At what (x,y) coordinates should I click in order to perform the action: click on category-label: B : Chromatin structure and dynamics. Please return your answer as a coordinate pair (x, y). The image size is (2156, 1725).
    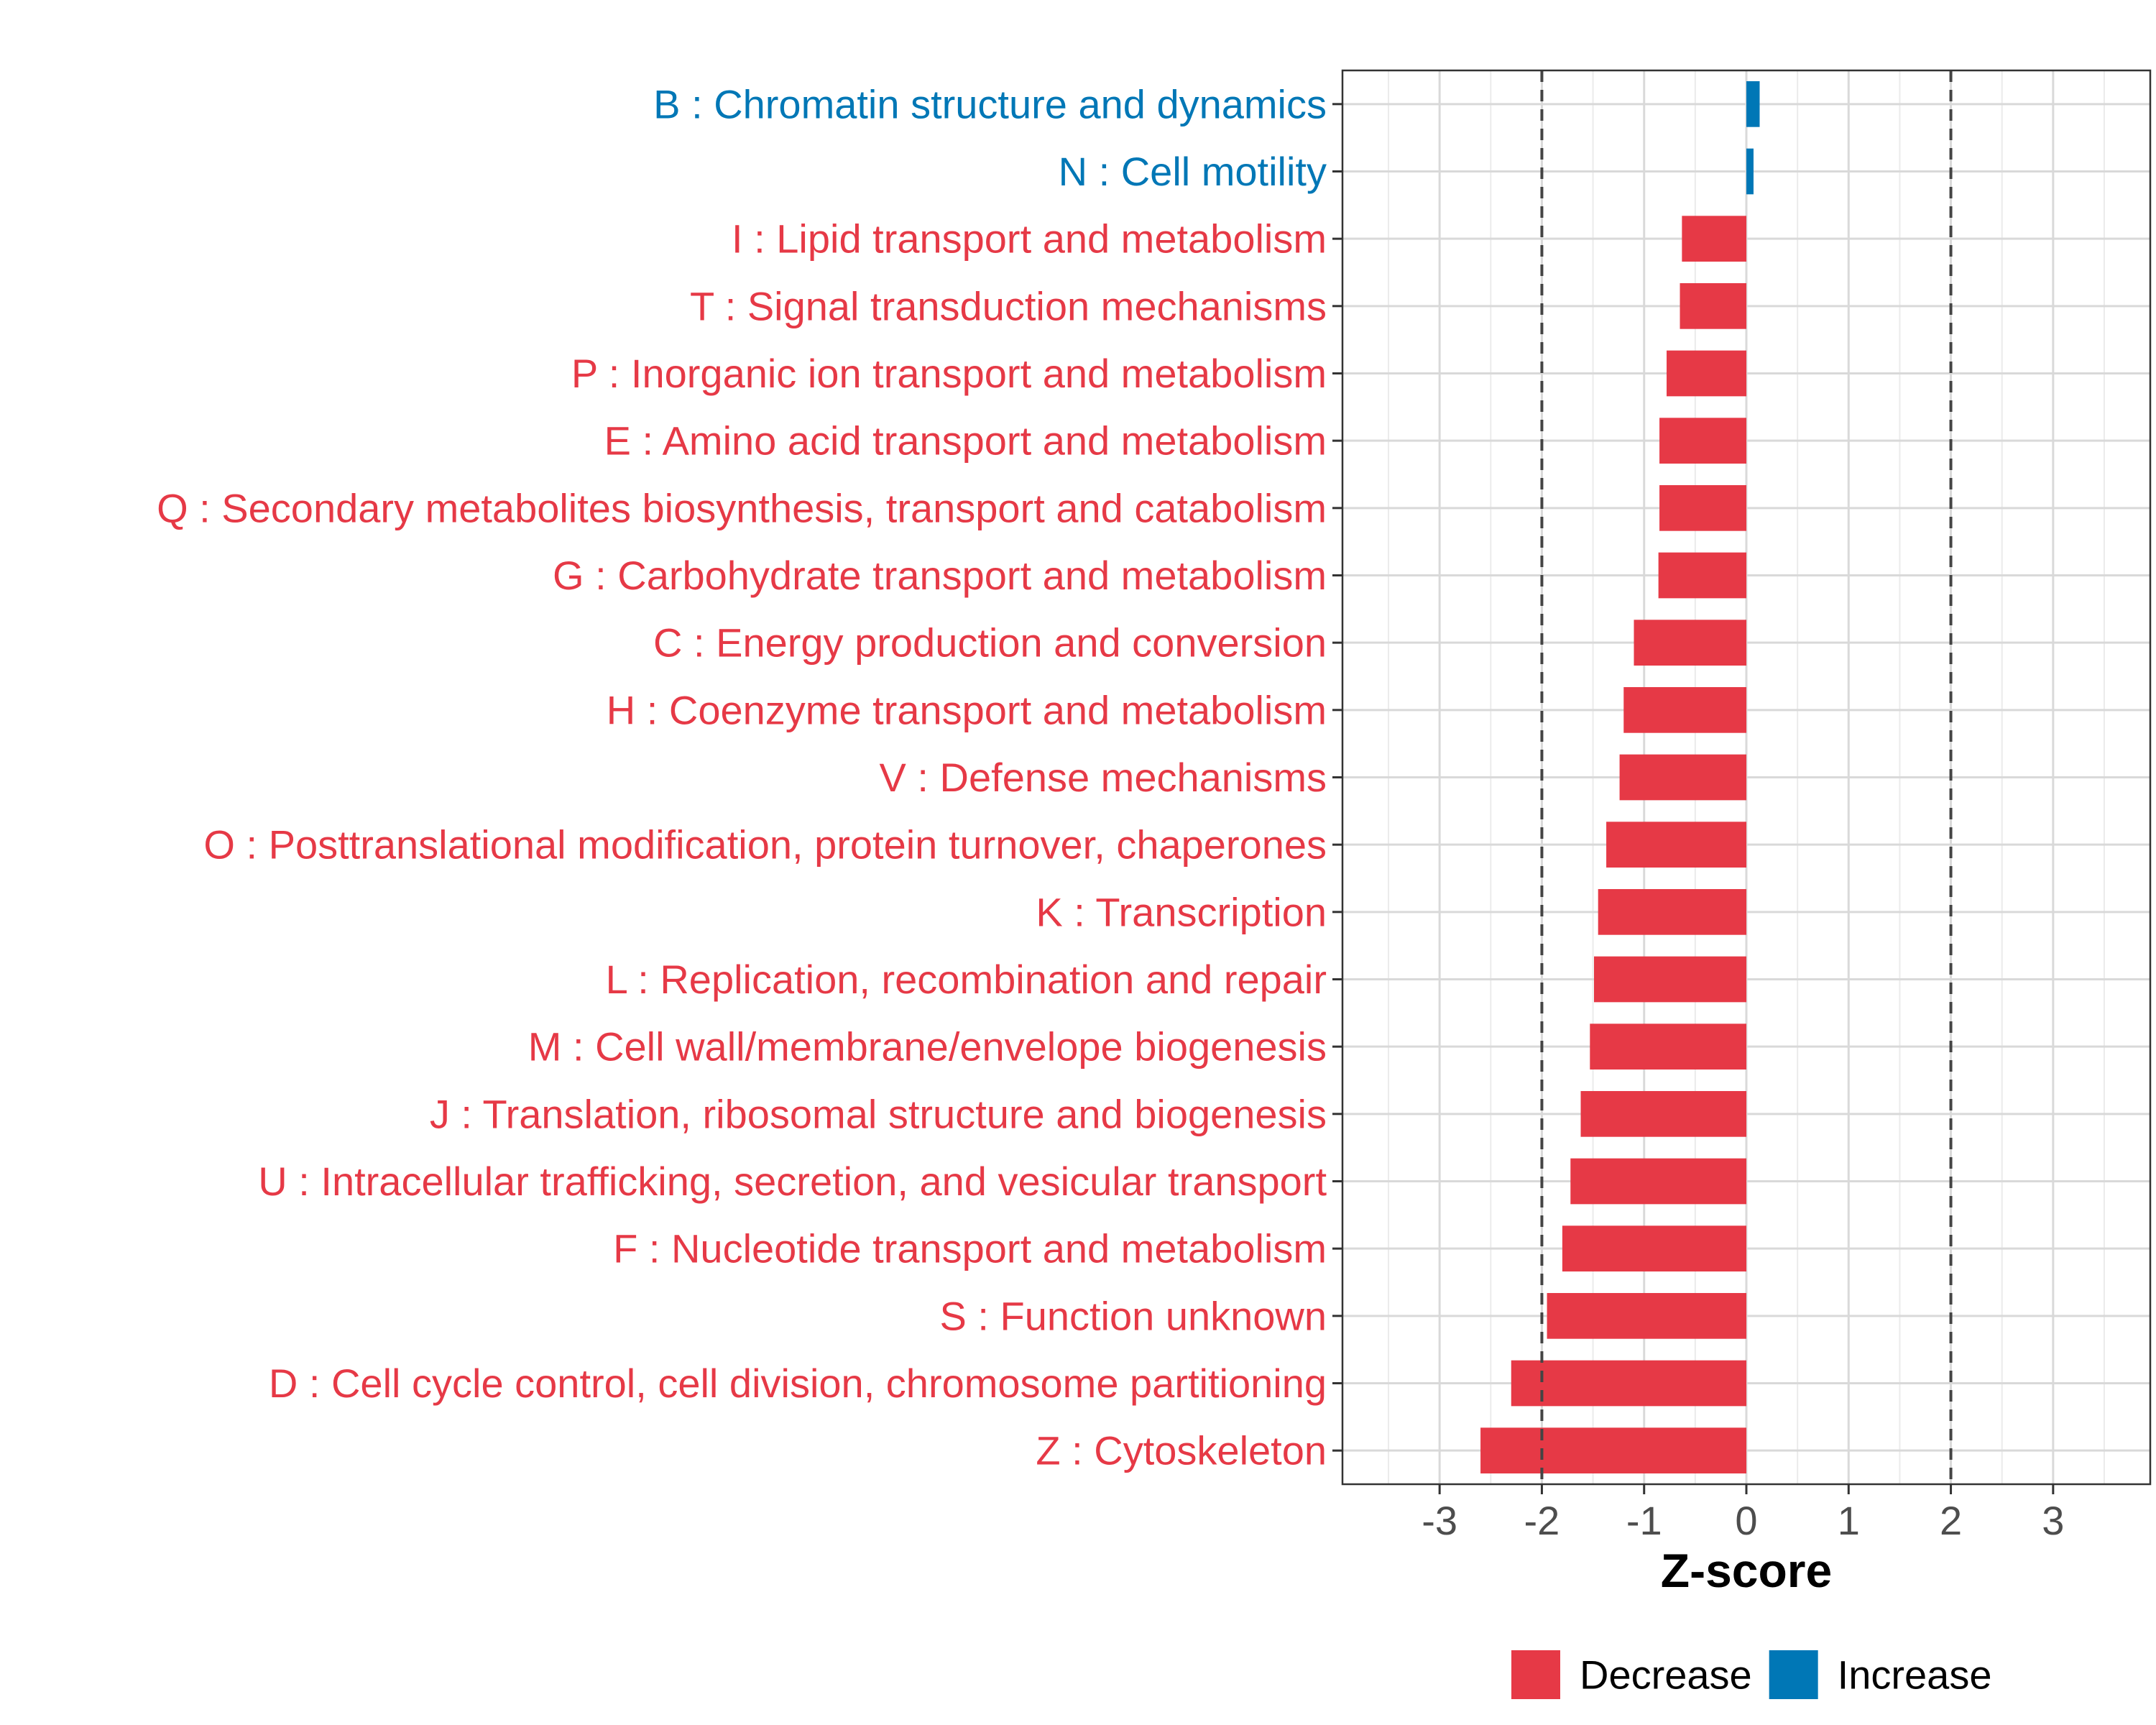
    Looking at the image, I should click on (990, 103).